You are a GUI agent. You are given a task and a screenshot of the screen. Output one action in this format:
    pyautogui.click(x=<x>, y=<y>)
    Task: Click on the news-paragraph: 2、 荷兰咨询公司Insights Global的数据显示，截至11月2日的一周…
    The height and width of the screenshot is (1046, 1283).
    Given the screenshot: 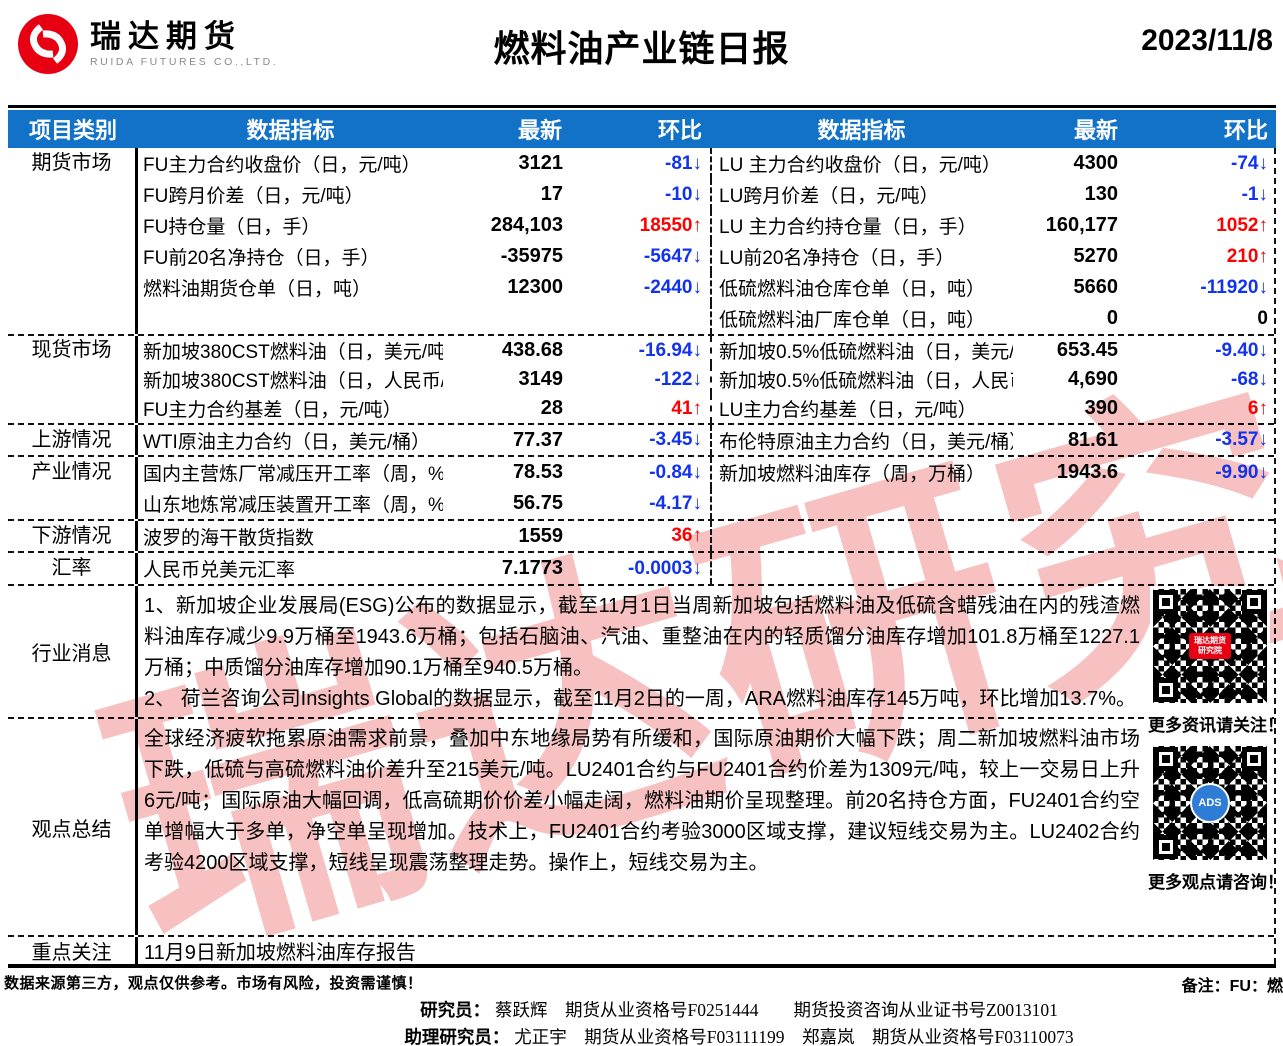 What is the action you would take?
    pyautogui.click(x=640, y=699)
    